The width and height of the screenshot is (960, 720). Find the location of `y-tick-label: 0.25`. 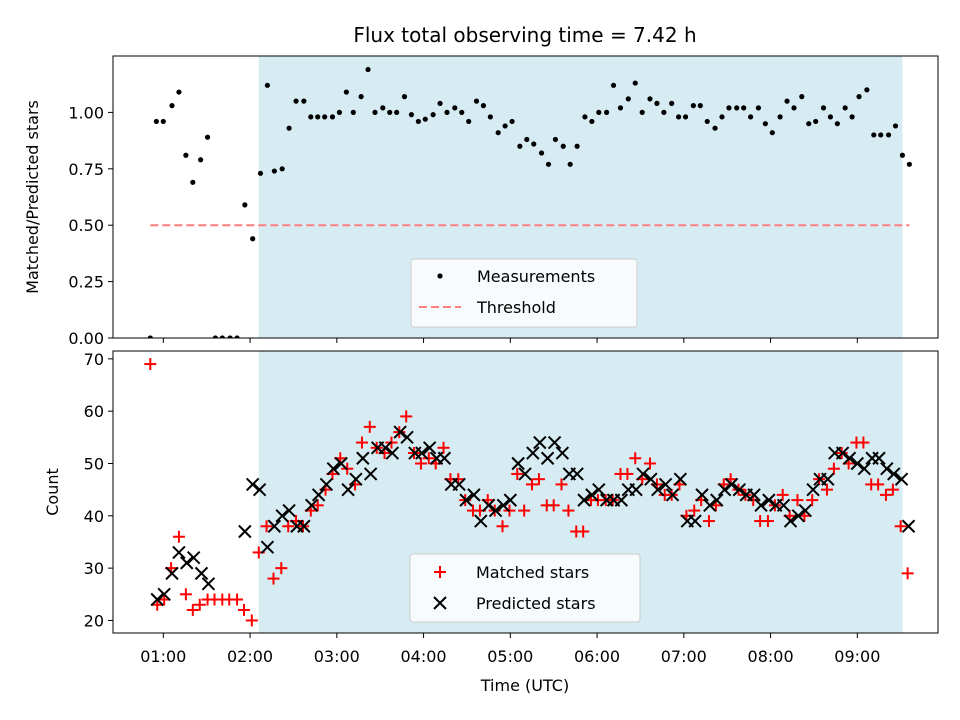

y-tick-label: 0.25 is located at coordinates (86, 282).